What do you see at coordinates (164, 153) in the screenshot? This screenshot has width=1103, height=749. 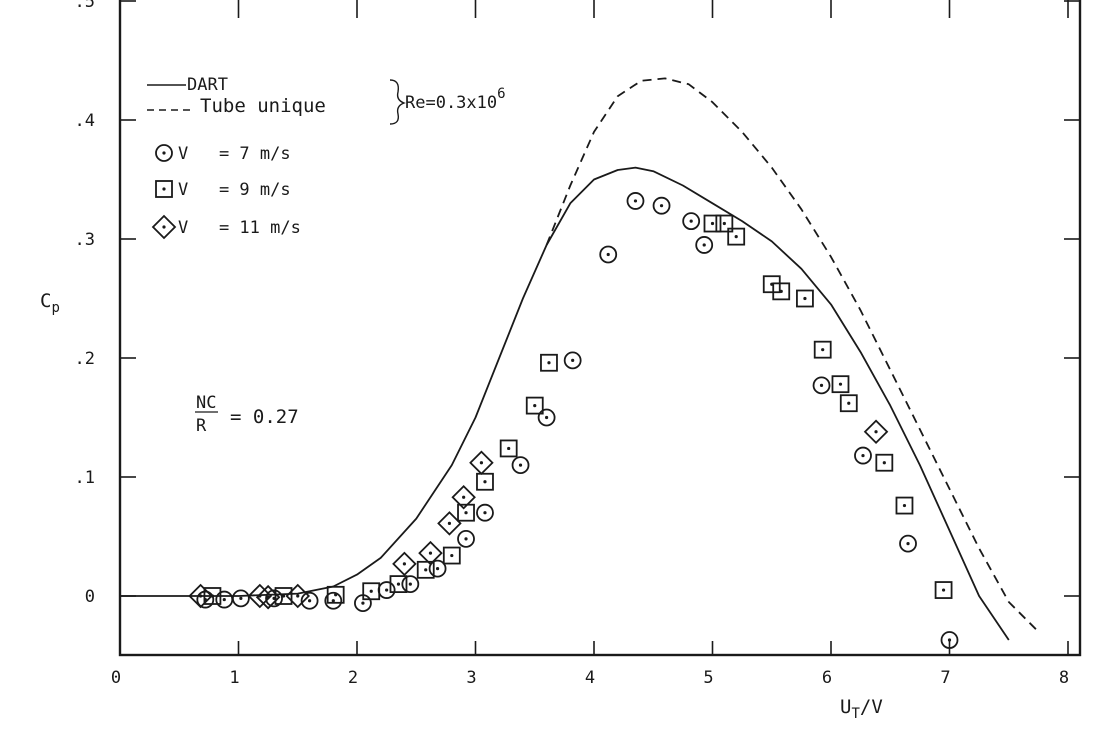 I see `legend-circle-icon` at bounding box center [164, 153].